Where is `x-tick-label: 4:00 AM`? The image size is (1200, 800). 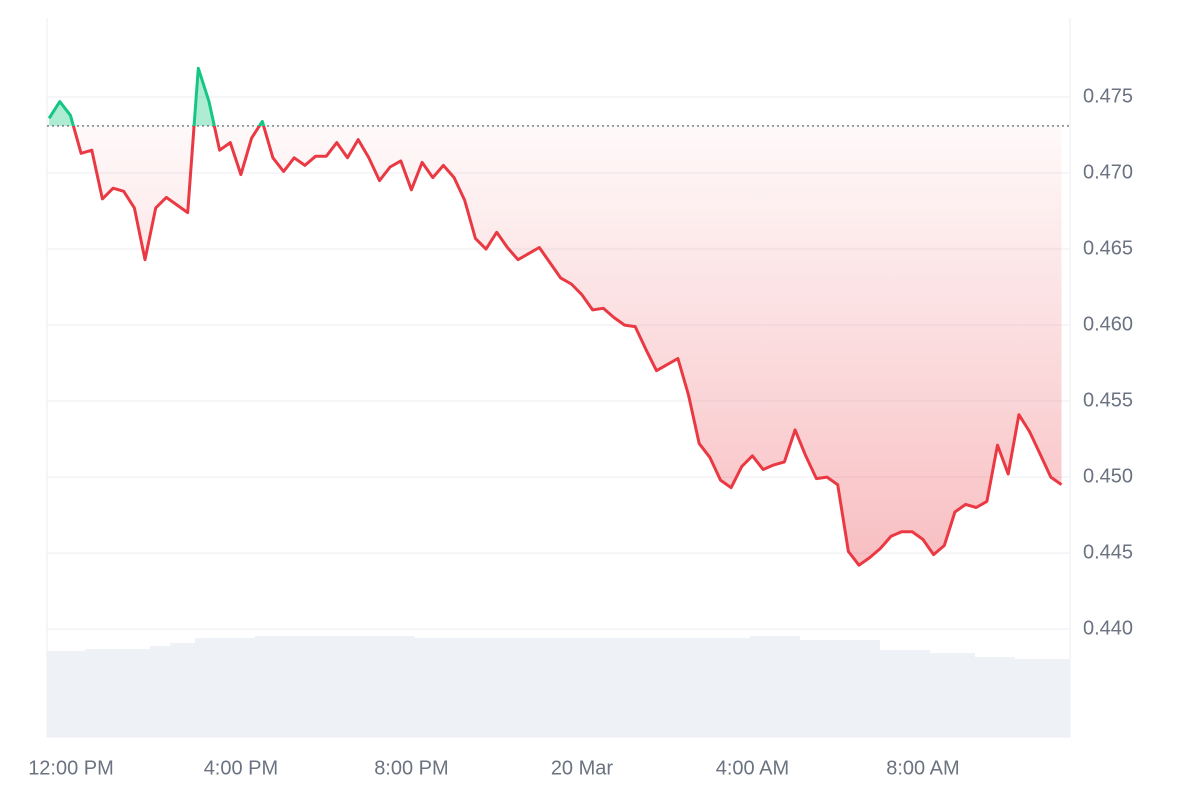 x-tick-label: 4:00 AM is located at coordinates (752, 768).